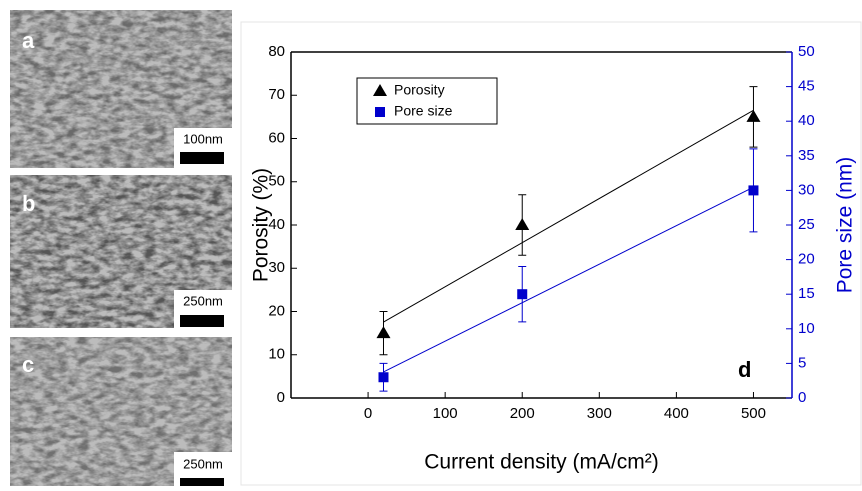 The width and height of the screenshot is (862, 491). I want to click on panel-label: b, so click(28, 203).